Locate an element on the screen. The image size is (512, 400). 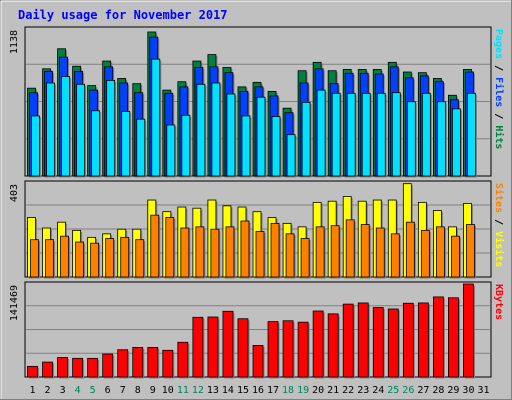
x-tick-label: 8 is located at coordinates (138, 390).